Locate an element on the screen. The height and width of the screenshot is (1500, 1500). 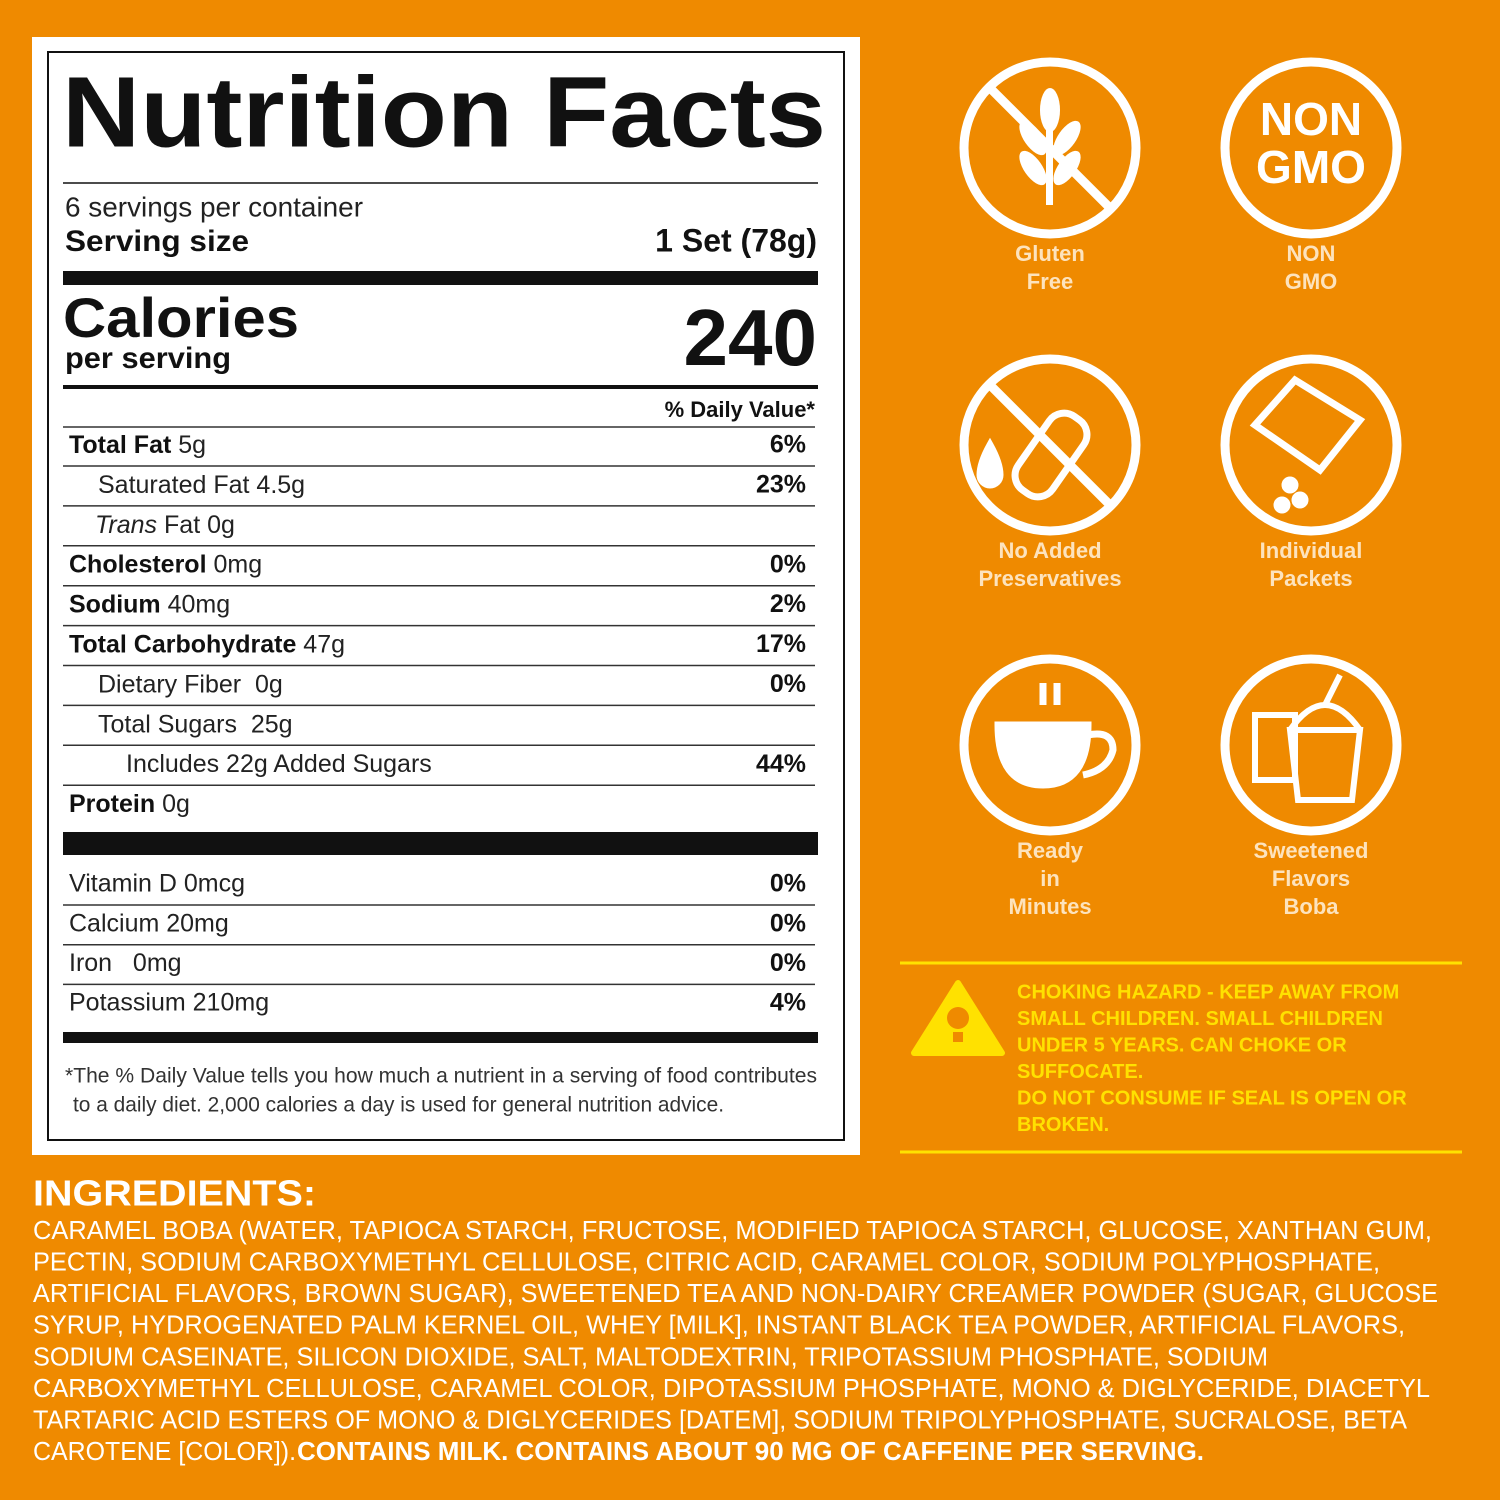
nutrient-amount: 5g is located at coordinates (192, 445).